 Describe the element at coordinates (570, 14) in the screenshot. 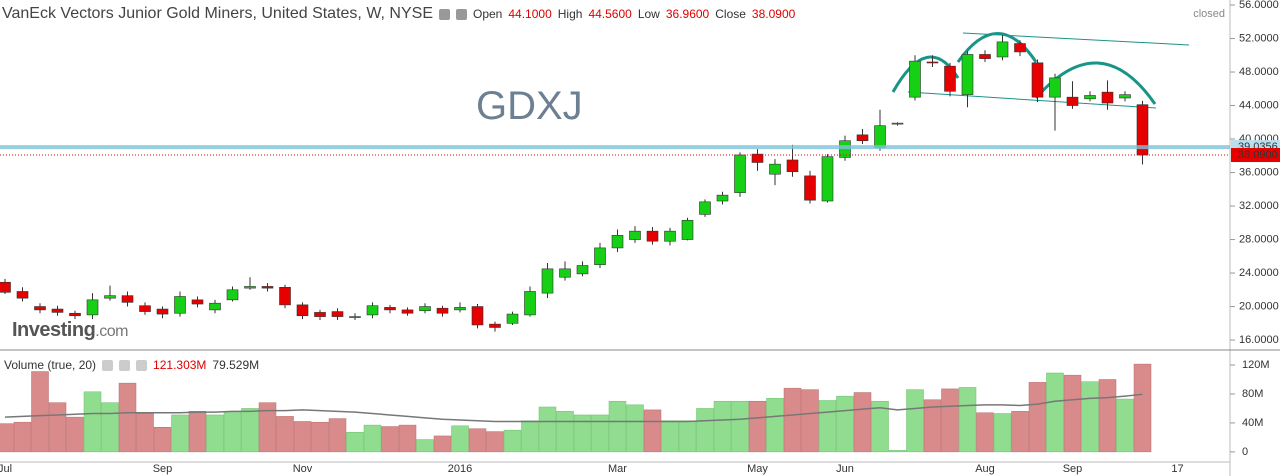

I see `label: High` at that location.